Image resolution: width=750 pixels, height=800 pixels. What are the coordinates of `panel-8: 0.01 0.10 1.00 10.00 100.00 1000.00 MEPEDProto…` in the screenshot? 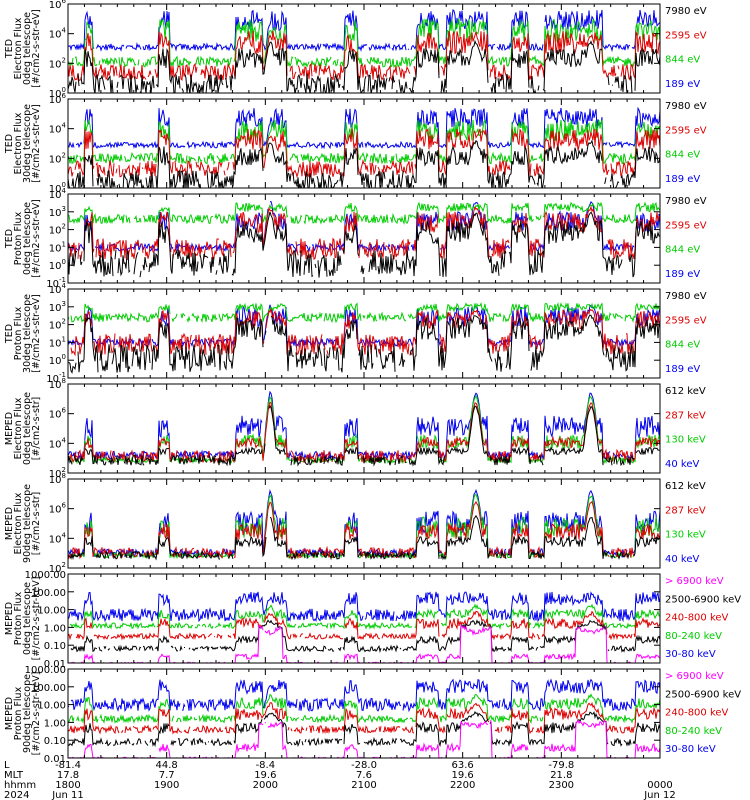 It's located at (372, 715).